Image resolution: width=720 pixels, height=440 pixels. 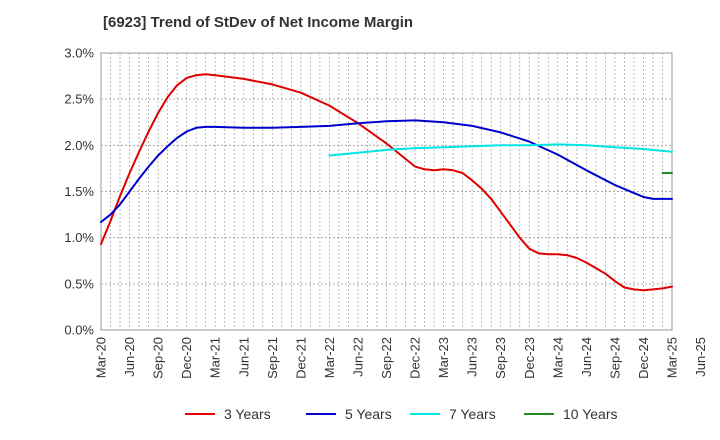 I want to click on x-tick-label: Mar-21, so click(x=215, y=357).